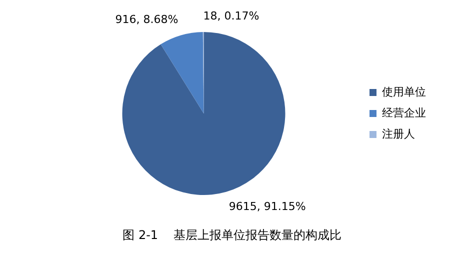 The width and height of the screenshot is (464, 260). Describe the element at coordinates (404, 91) in the screenshot. I see `legend-label: 使用单位` at that location.